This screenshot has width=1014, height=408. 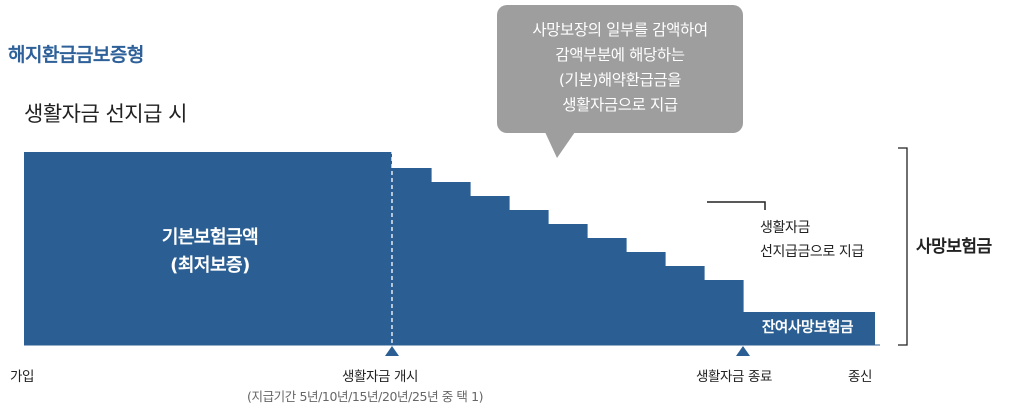 I want to click on basic-amount-label: 기본보험금액 (최저보증), so click(x=210, y=251).